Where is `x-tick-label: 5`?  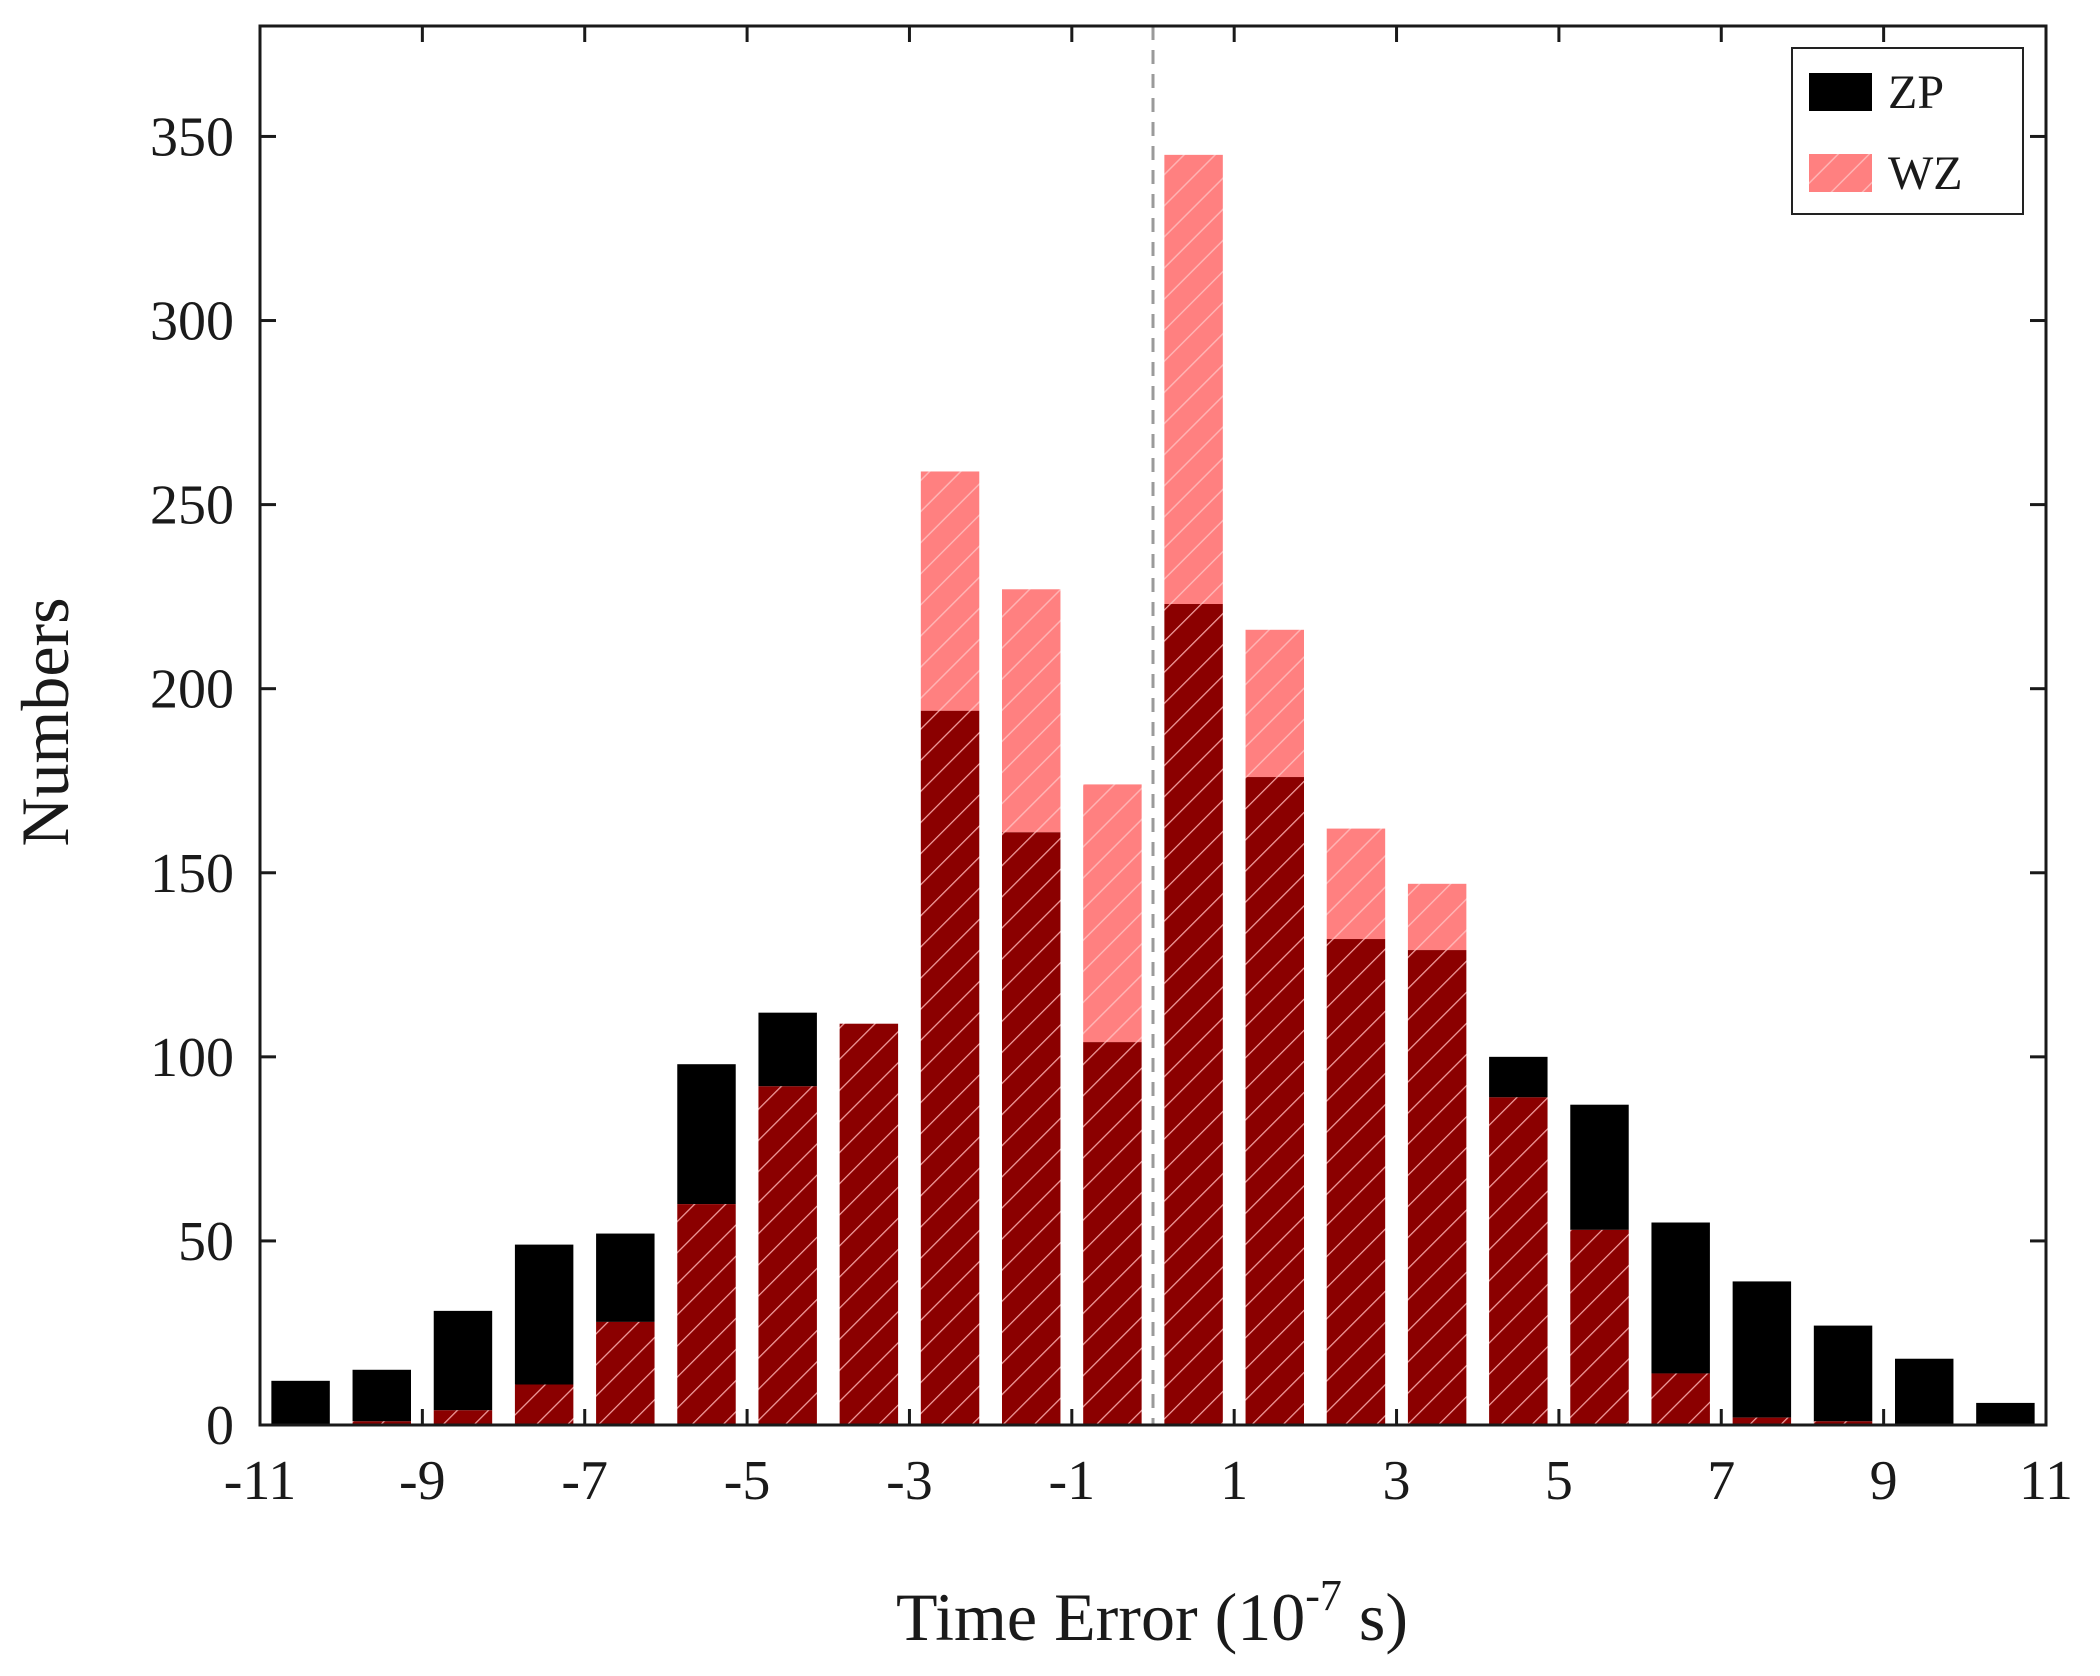
x-tick-label: 5 is located at coordinates (1559, 1481).